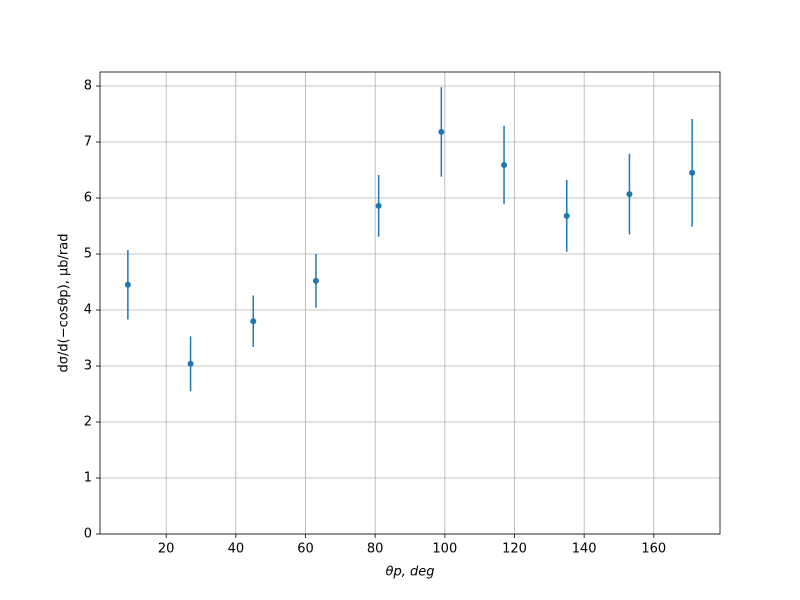 The width and height of the screenshot is (800, 600). What do you see at coordinates (166, 549) in the screenshot?
I see `x-tick-label: 20` at bounding box center [166, 549].